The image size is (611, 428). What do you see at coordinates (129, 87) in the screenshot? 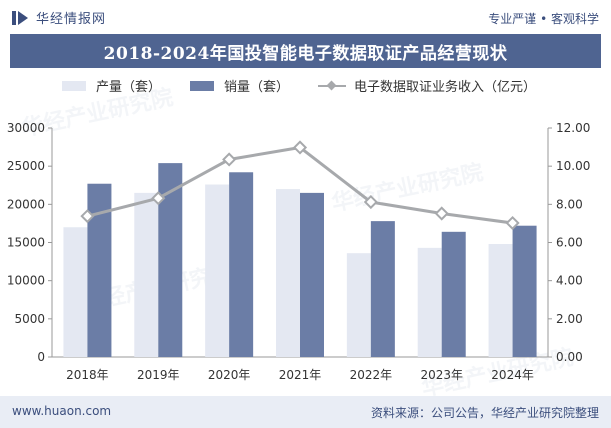
I see `legend-label-production: 产量（套）` at bounding box center [129, 87].